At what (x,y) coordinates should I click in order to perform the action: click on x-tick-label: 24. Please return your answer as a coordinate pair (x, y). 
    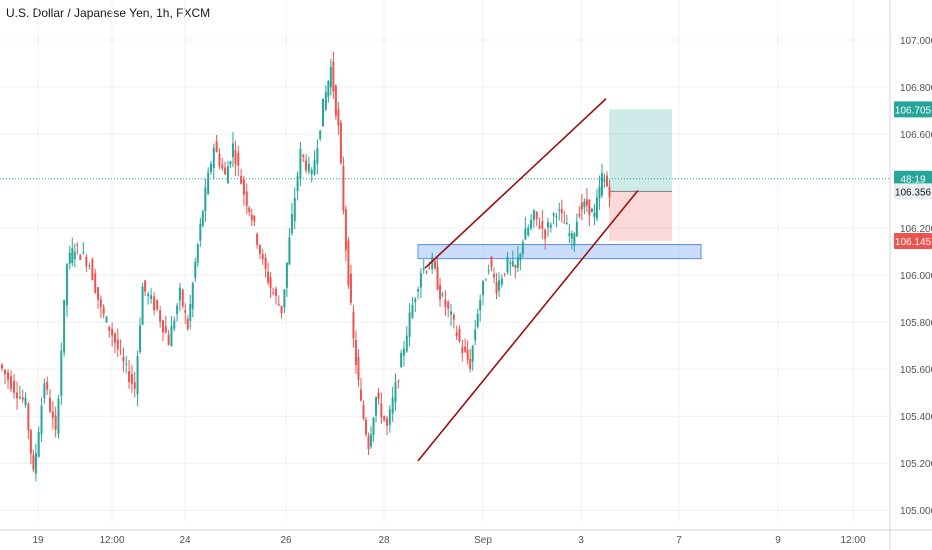
    Looking at the image, I should click on (185, 540).